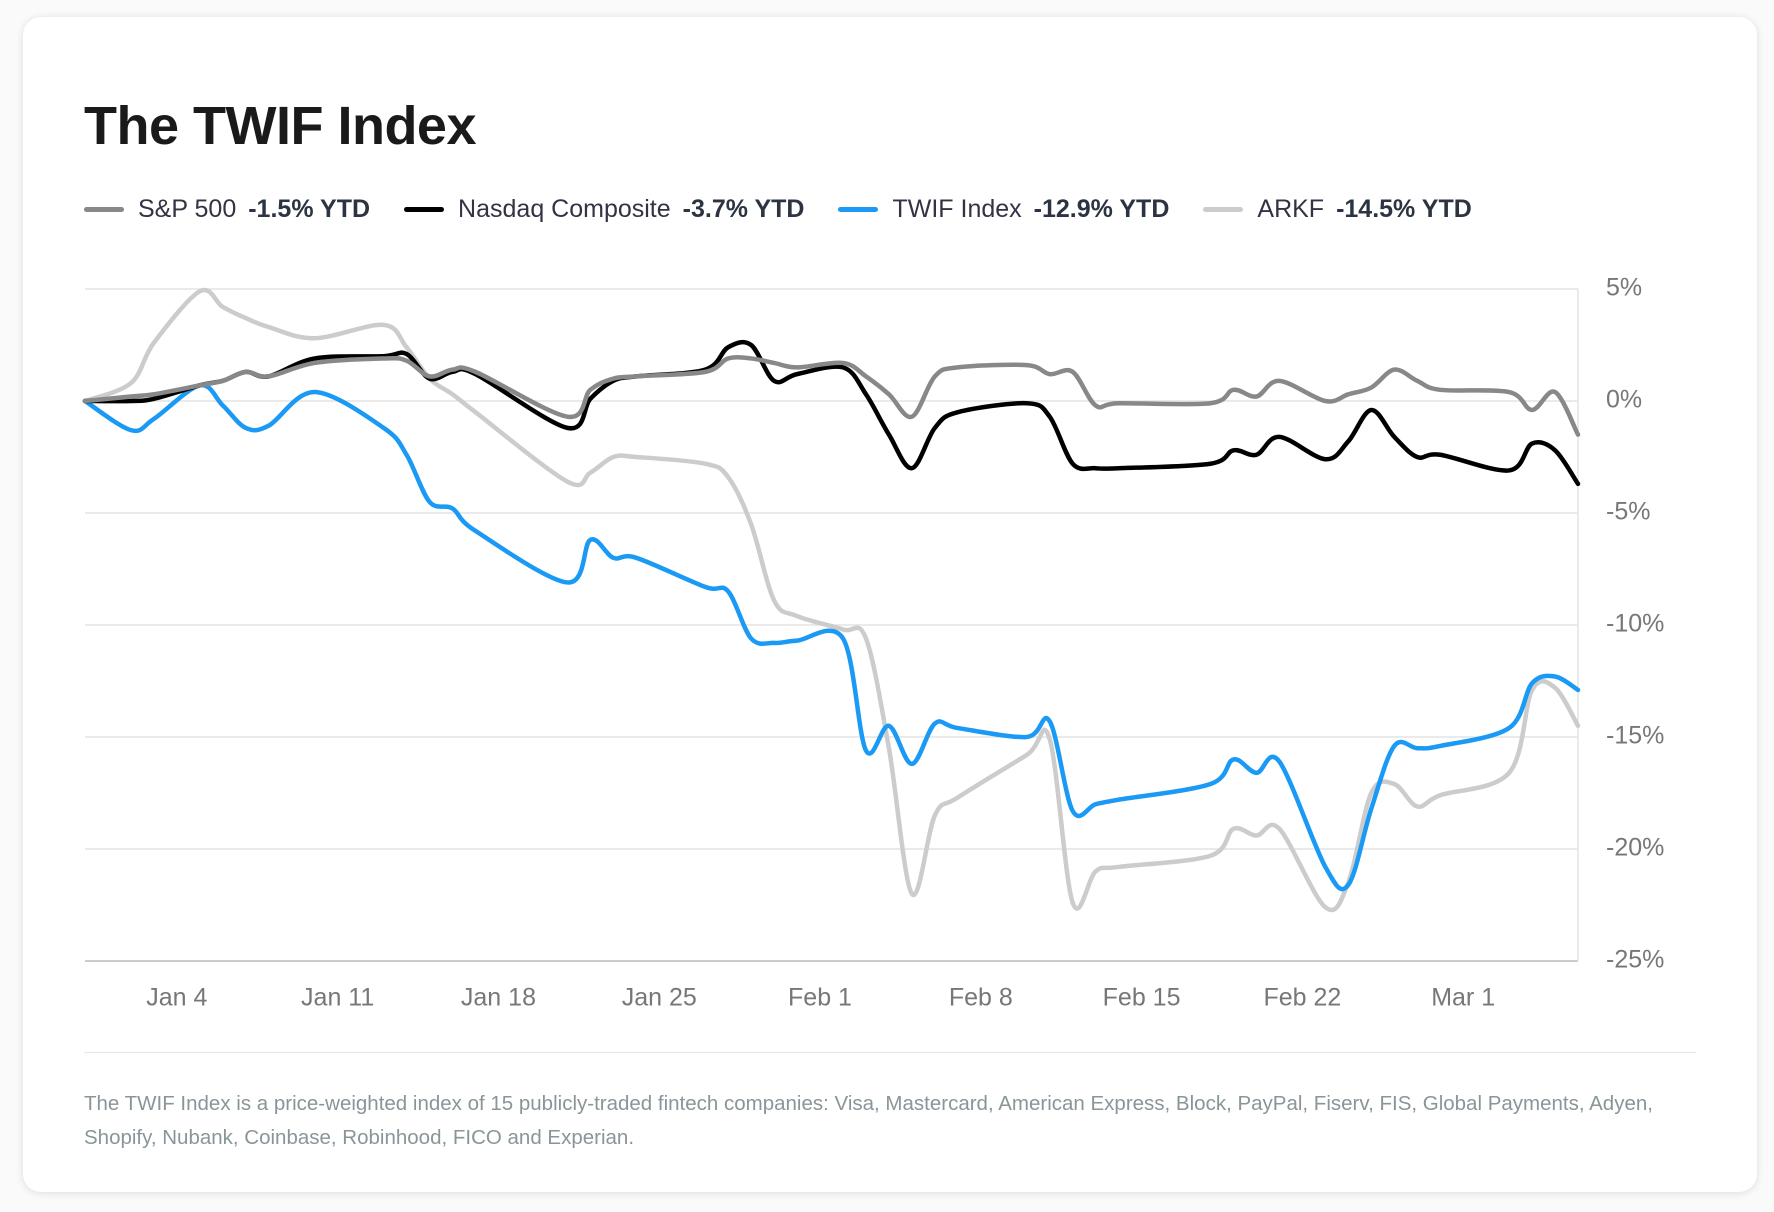  I want to click on y-tick-label: -25%, so click(1635, 960).